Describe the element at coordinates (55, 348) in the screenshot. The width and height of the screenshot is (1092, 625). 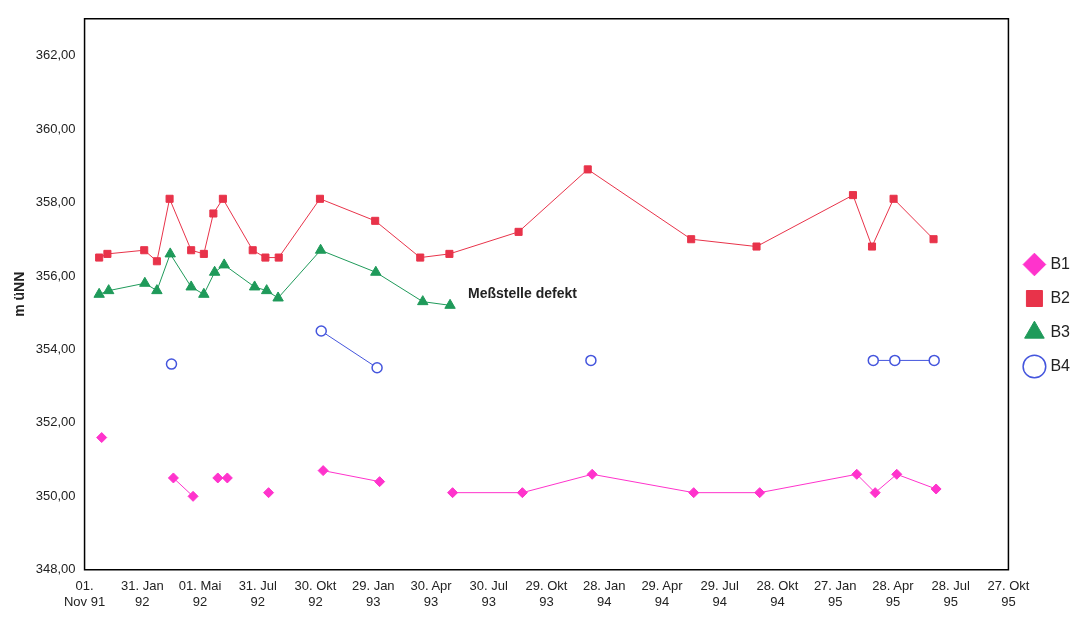
I see `y-tick-label: 354,00` at that location.